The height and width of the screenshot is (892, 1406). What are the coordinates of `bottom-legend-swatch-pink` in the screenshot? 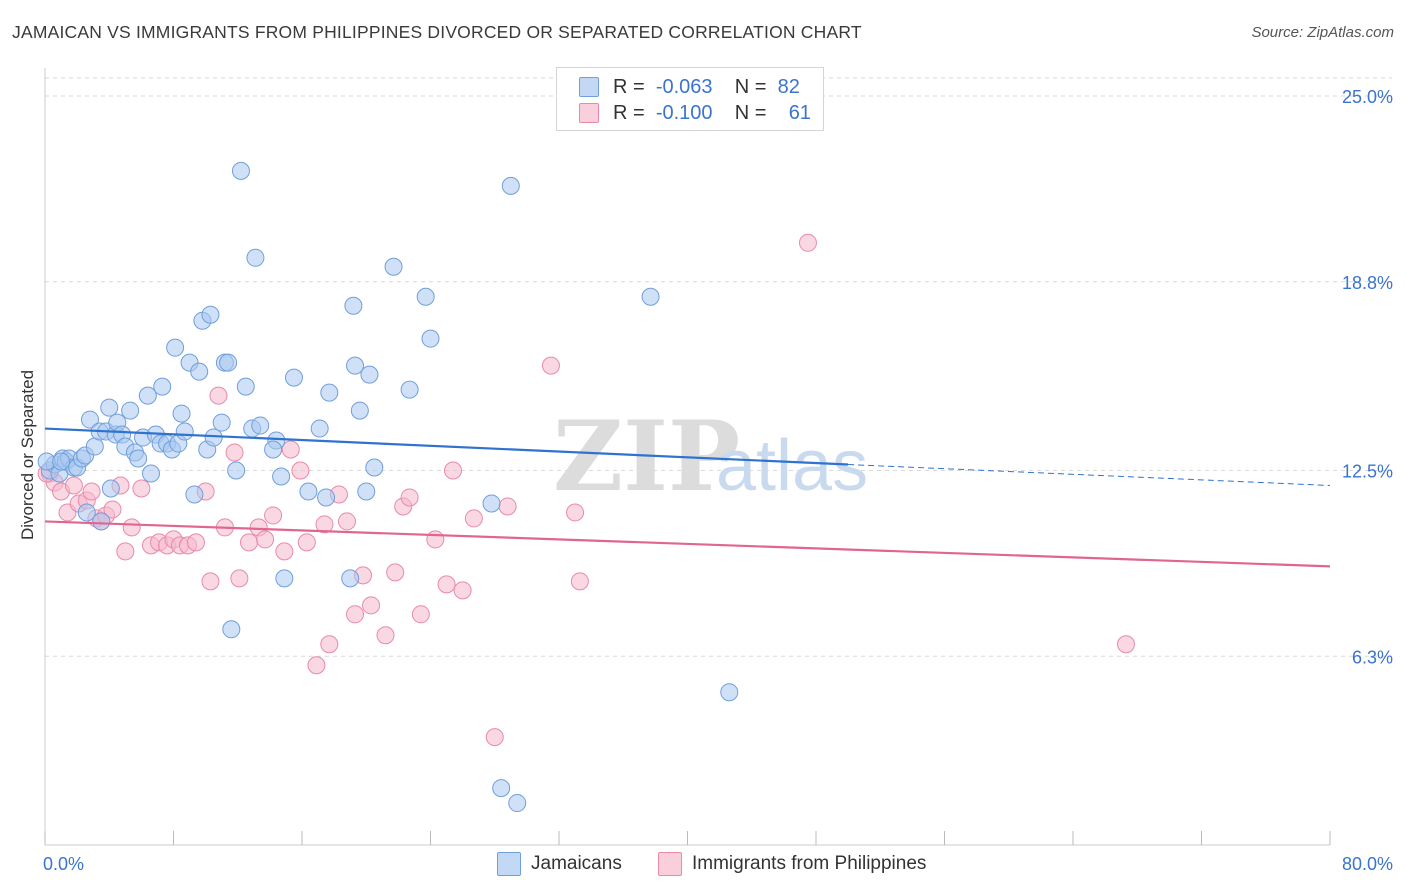 It's located at (670, 864).